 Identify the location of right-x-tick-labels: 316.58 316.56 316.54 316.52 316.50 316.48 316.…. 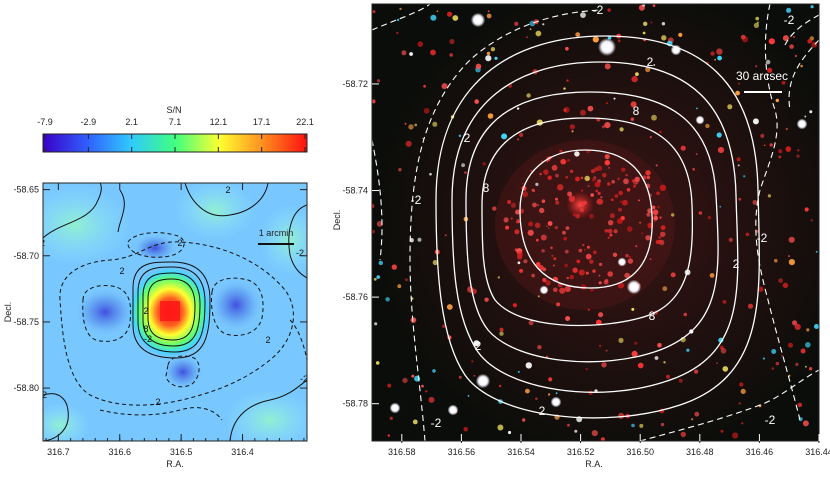
(609, 452).